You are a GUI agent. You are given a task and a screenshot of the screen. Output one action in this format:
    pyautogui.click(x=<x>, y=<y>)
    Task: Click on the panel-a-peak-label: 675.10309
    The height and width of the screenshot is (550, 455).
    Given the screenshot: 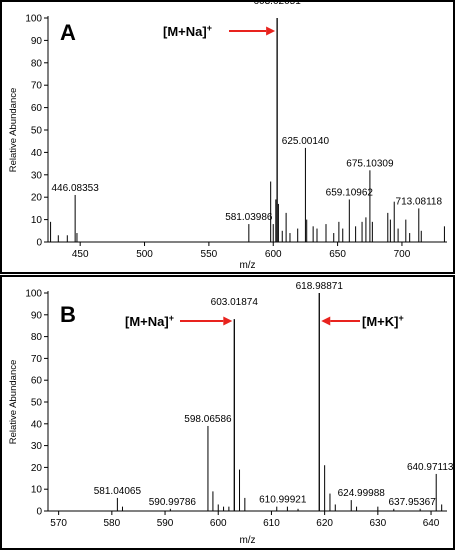 What is the action you would take?
    pyautogui.click(x=370, y=163)
    